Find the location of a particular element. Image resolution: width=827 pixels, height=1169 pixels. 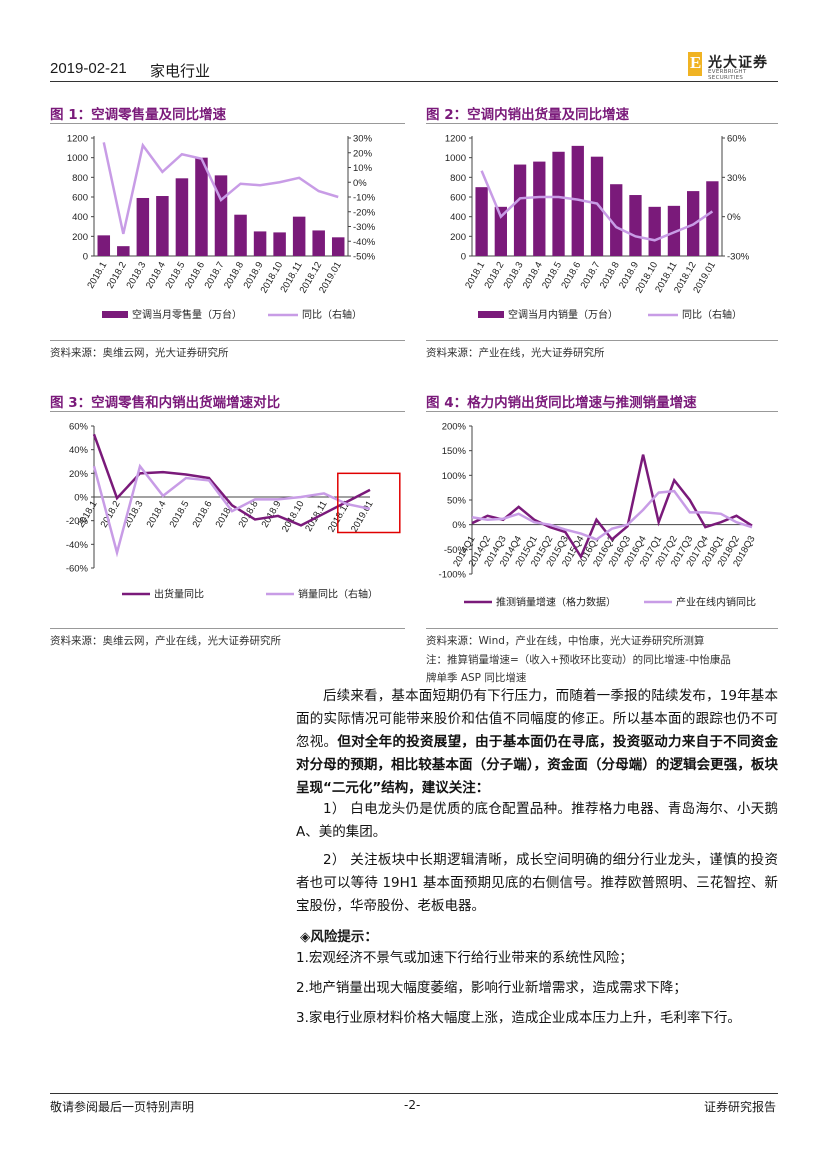

industry-label: 家电行业 is located at coordinates (180, 71).